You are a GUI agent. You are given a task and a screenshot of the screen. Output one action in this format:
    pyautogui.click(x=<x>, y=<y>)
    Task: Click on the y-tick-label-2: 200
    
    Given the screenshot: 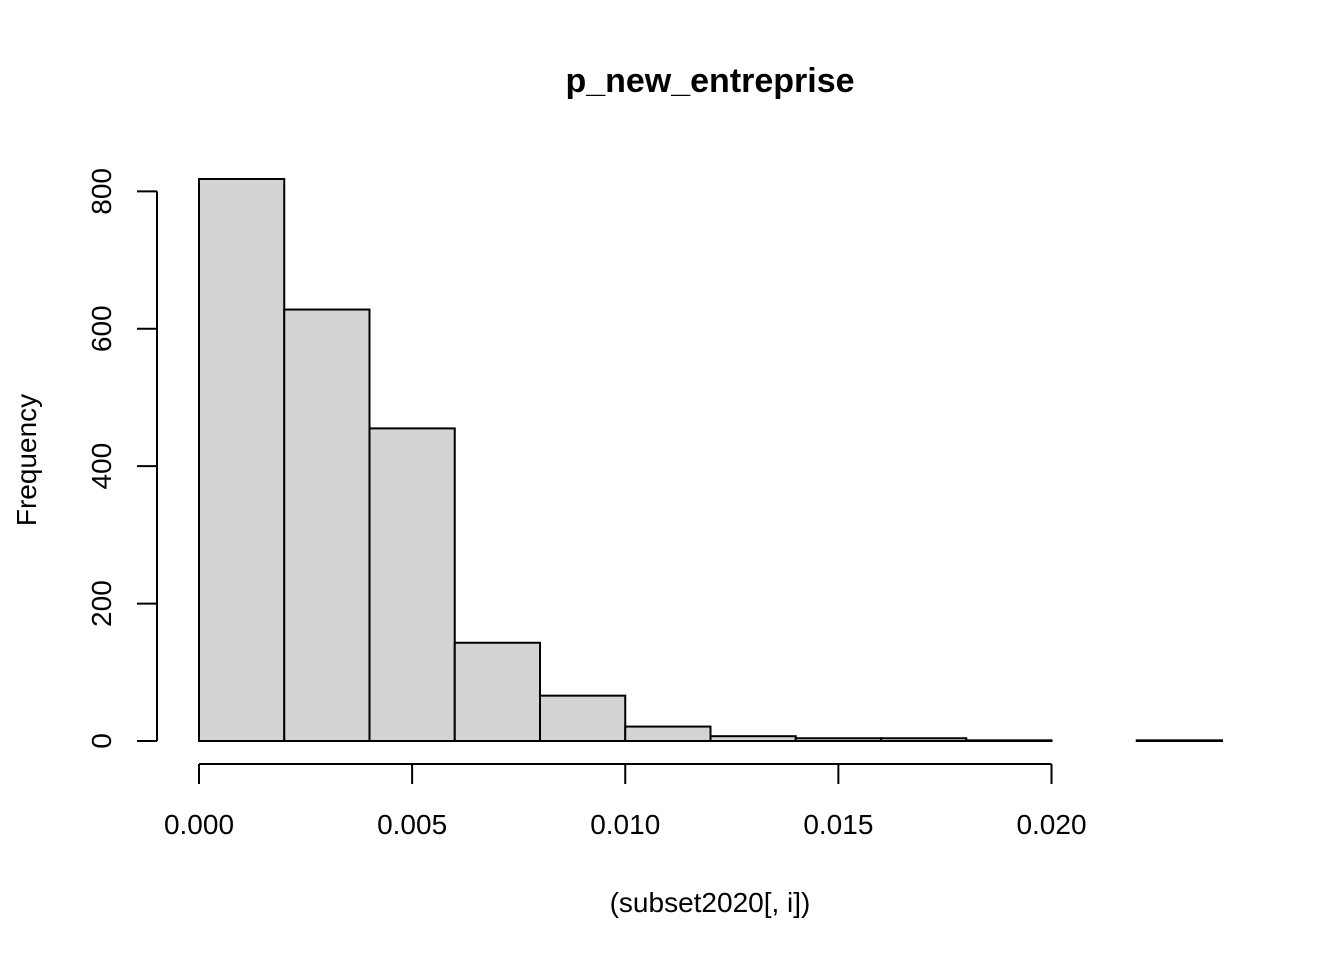 What is the action you would take?
    pyautogui.click(x=101, y=603)
    